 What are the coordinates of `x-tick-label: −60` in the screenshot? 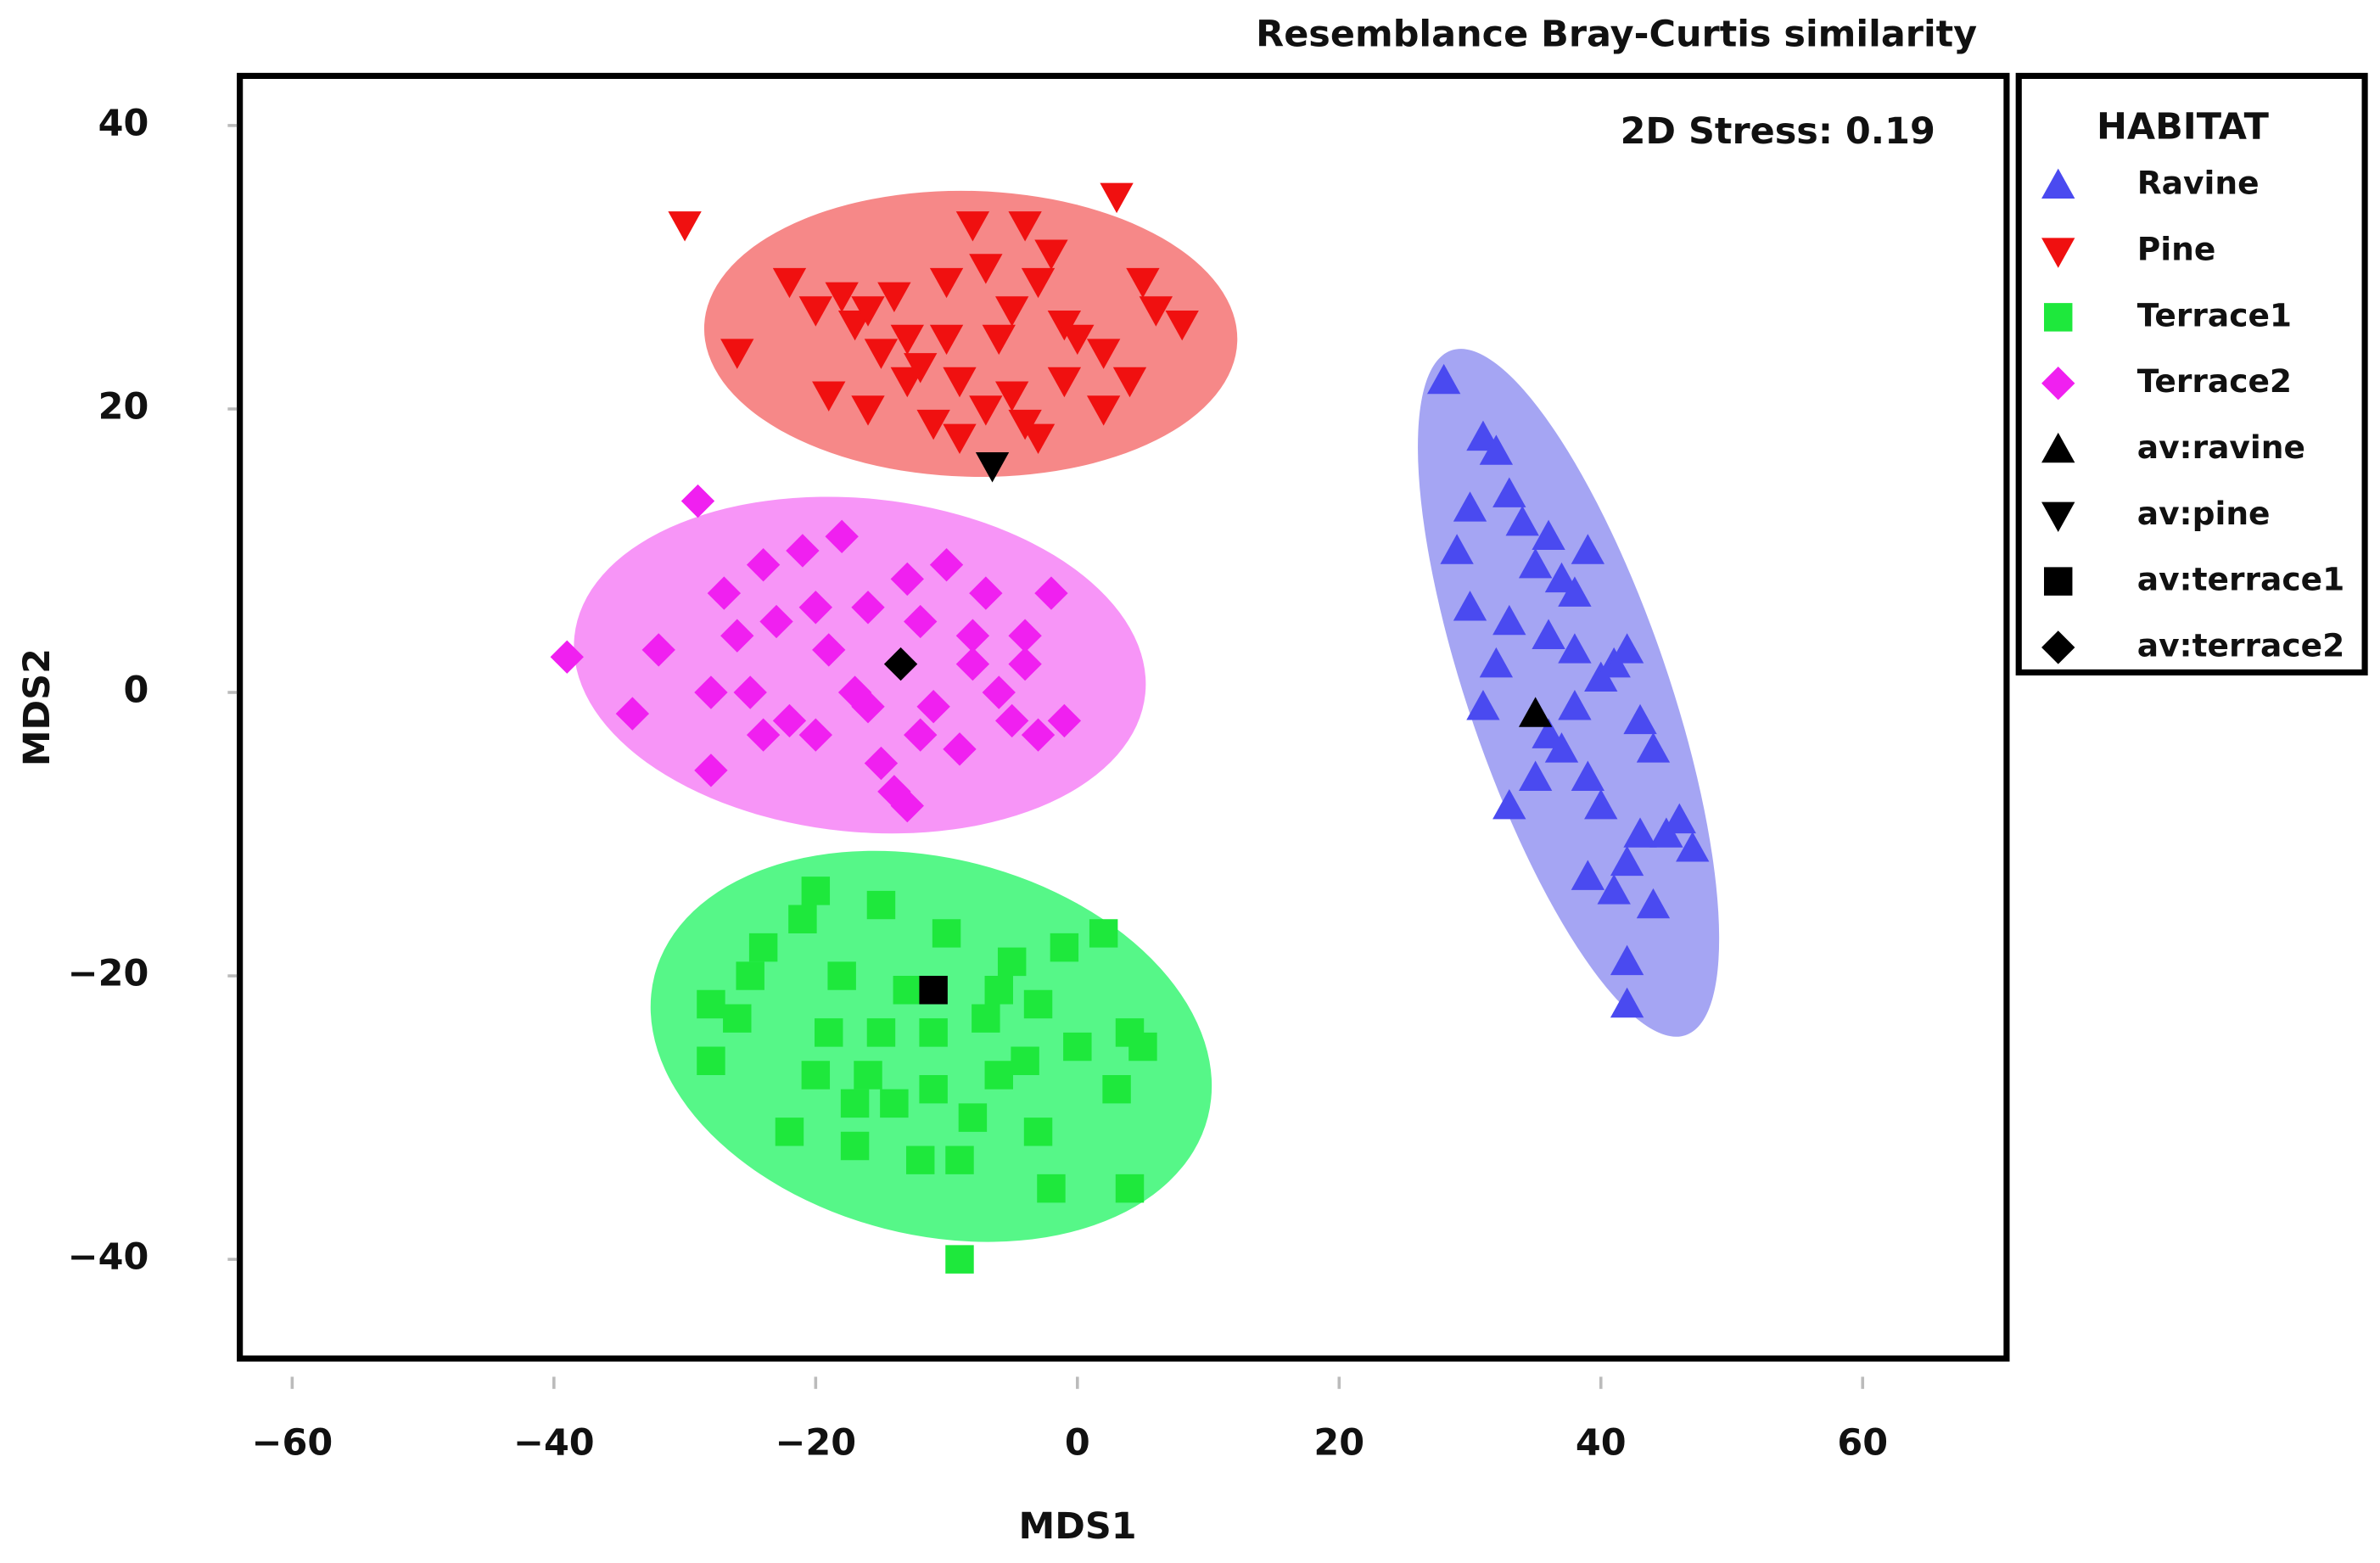 It's located at (293, 1444).